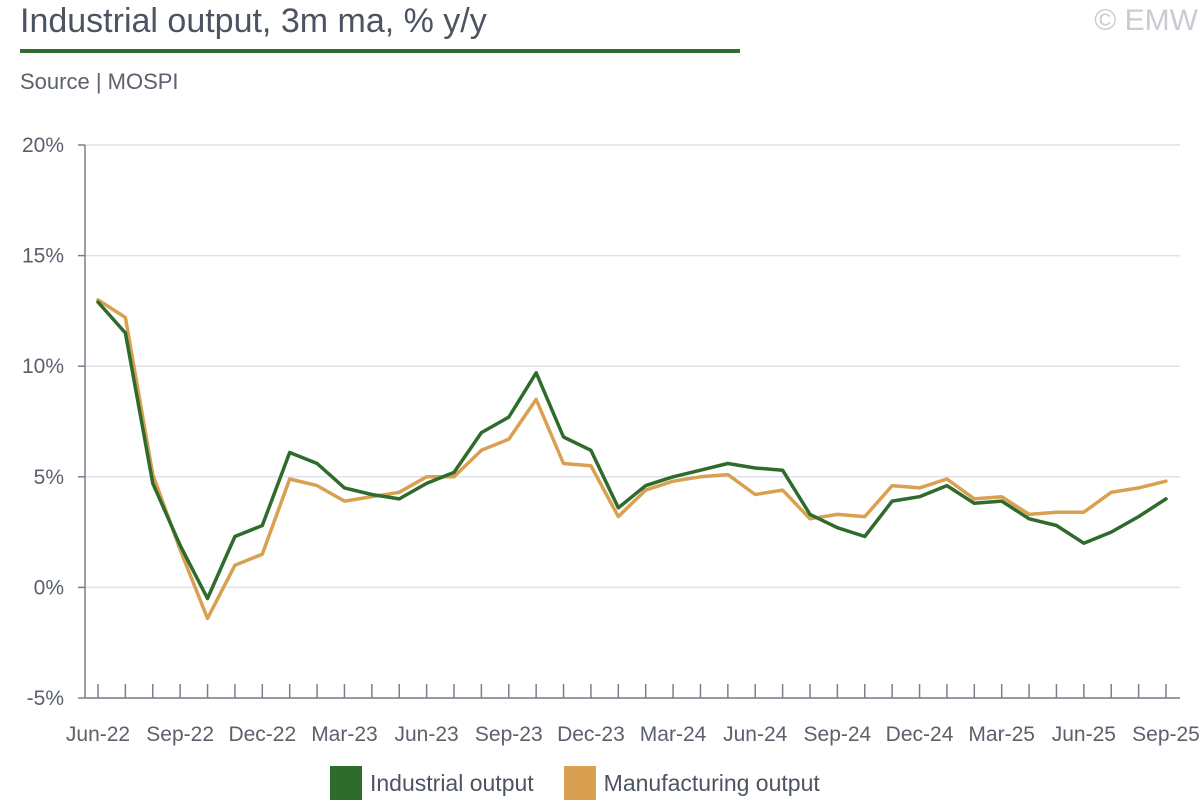 This screenshot has height=800, width=1200. Describe the element at coordinates (920, 734) in the screenshot. I see `x-tick-label: Dec-24` at that location.